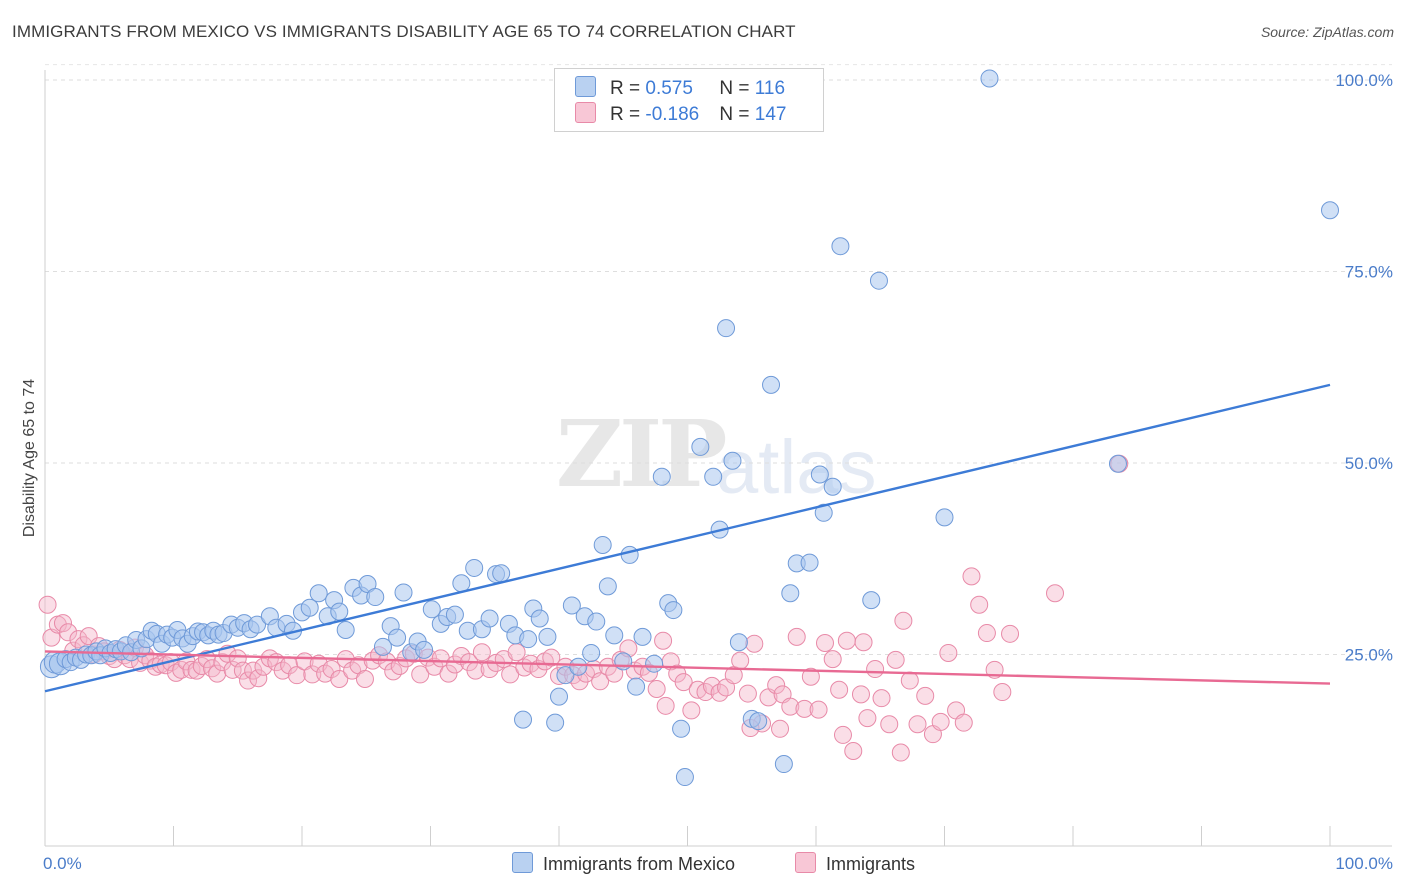 This screenshot has height=892, width=1406. What do you see at coordinates (623, 863) in the screenshot?
I see `bottom-legend-mexico: Immigrants from Mexico` at bounding box center [623, 863].